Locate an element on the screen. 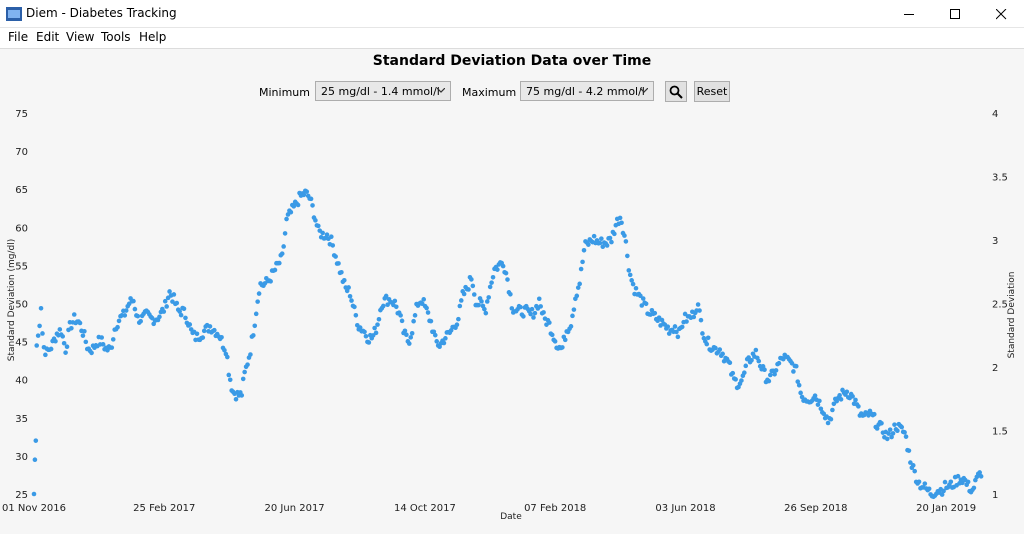 This screenshot has height=534, width=1024. menu-help: Help is located at coordinates (153, 37).